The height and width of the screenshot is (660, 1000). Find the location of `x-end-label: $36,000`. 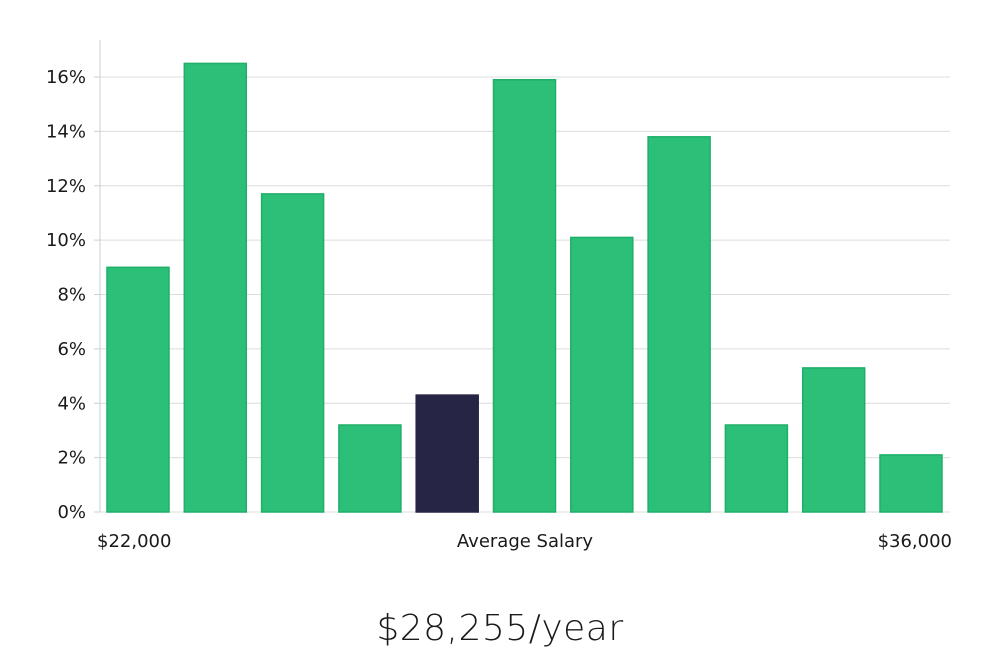

x-end-label: $36,000 is located at coordinates (915, 541).